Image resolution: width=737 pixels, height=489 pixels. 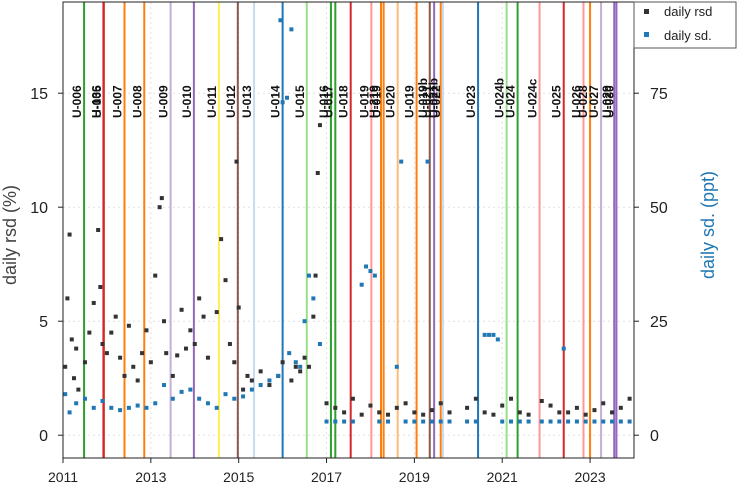 I want to click on y2-tick-label: 25, so click(x=659, y=322).